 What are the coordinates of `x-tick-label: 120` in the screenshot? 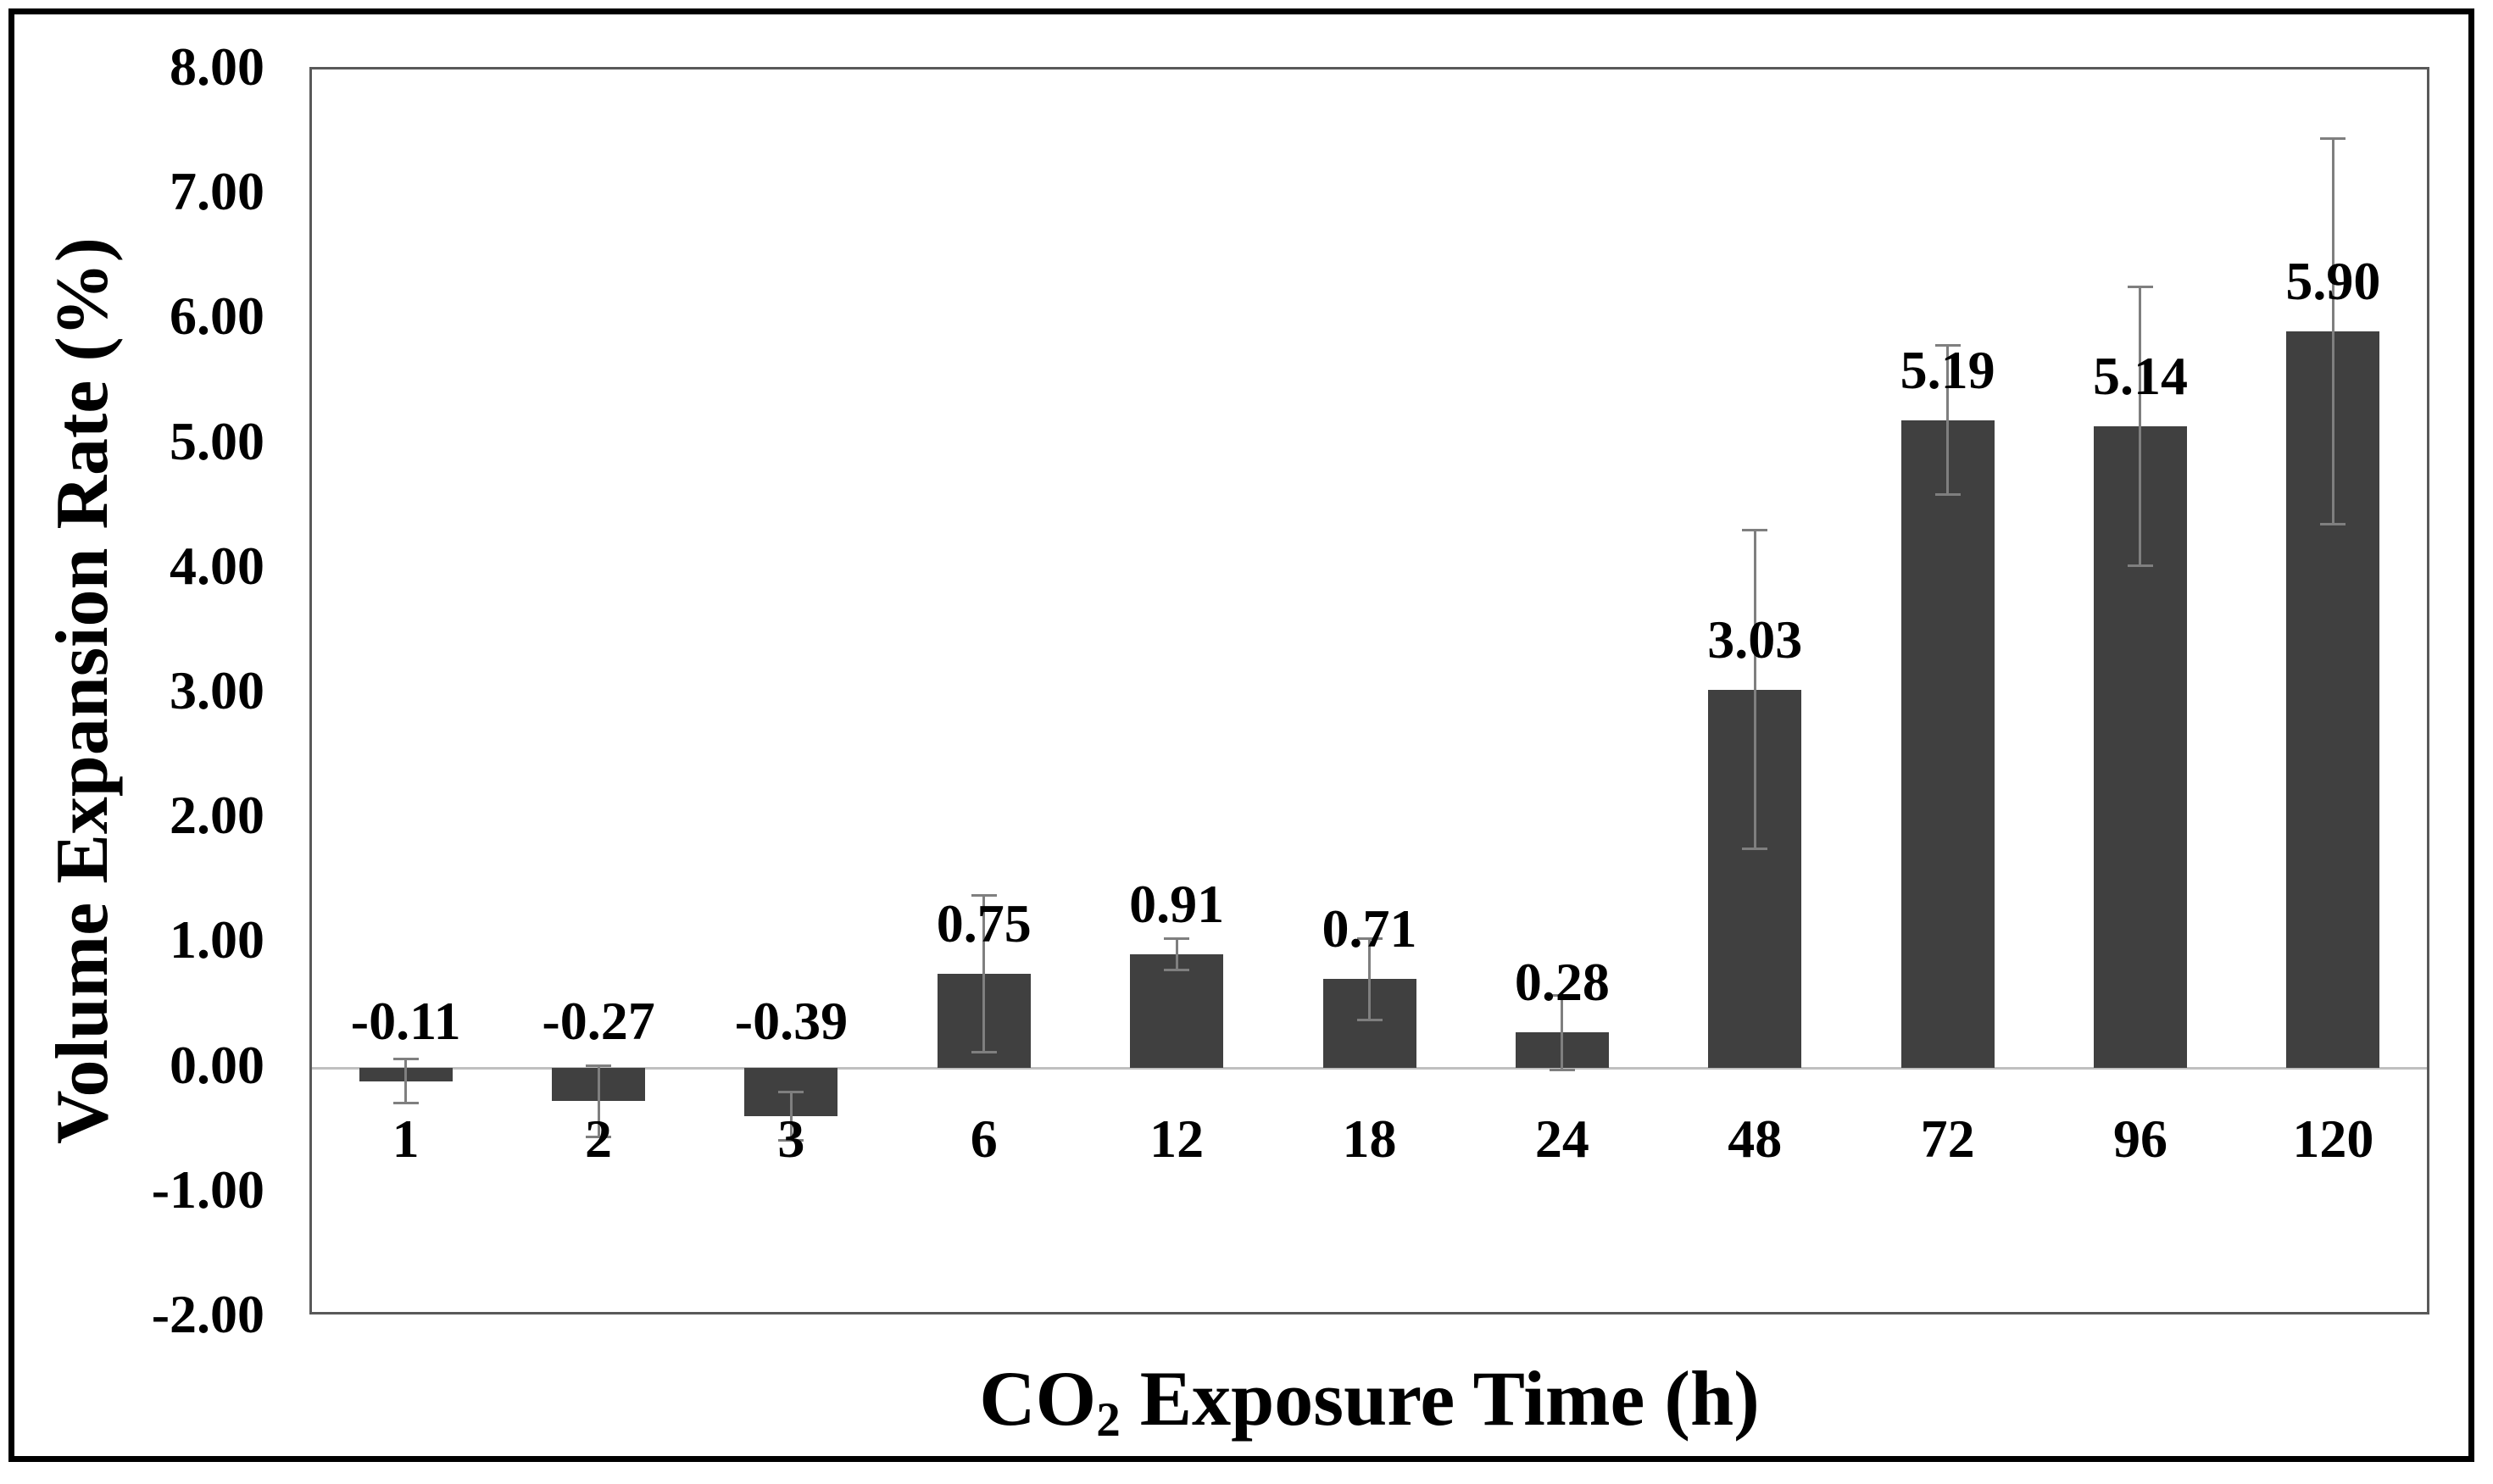 It's located at (2333, 1139).